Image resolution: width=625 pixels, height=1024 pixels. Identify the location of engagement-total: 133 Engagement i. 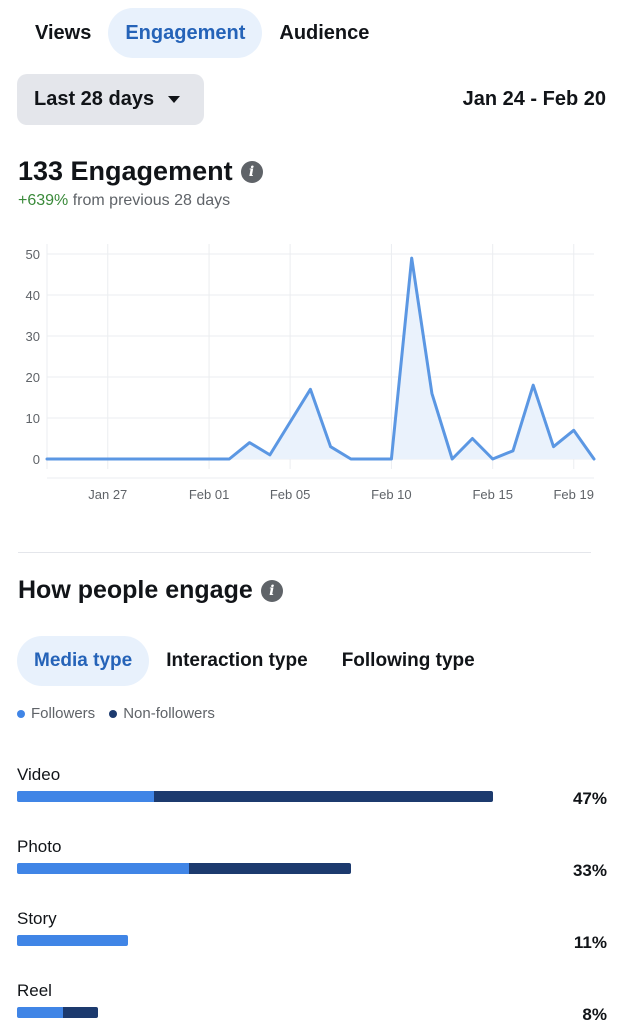
(140, 171).